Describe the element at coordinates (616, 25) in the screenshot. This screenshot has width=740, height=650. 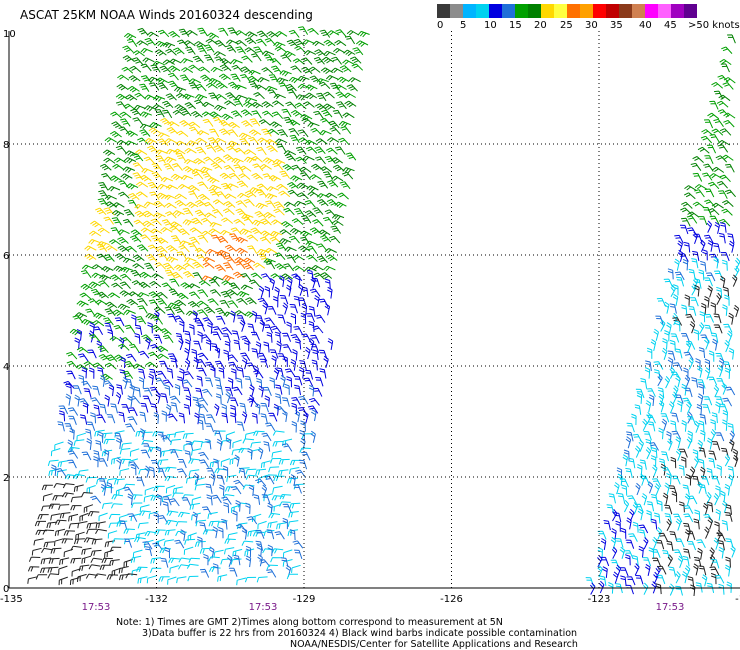
I see `colorbar-label: 35` at that location.